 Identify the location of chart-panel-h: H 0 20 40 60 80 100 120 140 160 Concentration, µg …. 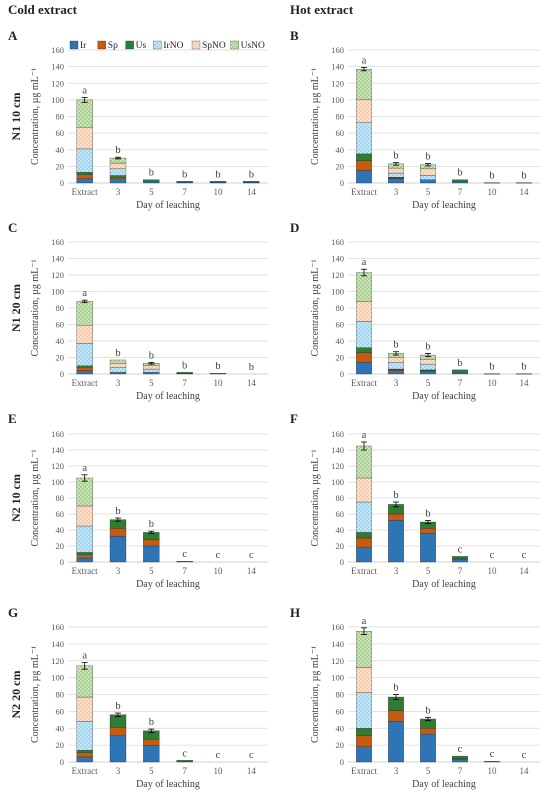
(415, 697).